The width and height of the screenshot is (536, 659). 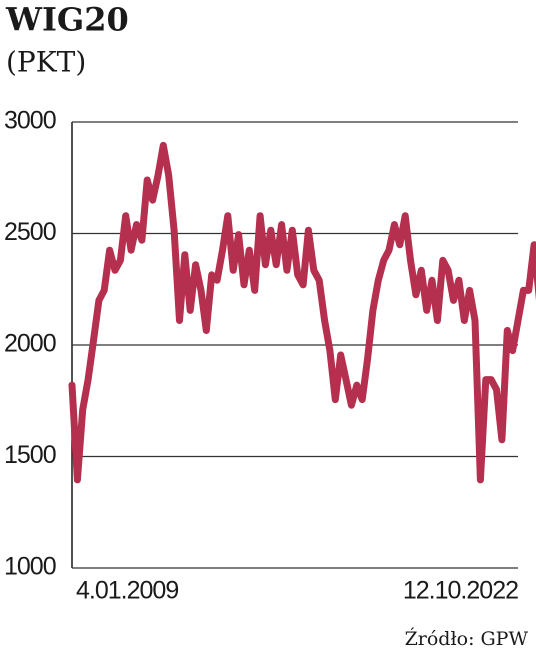 What do you see at coordinates (46, 62) in the screenshot?
I see `chart-subtitle: (PKT)` at bounding box center [46, 62].